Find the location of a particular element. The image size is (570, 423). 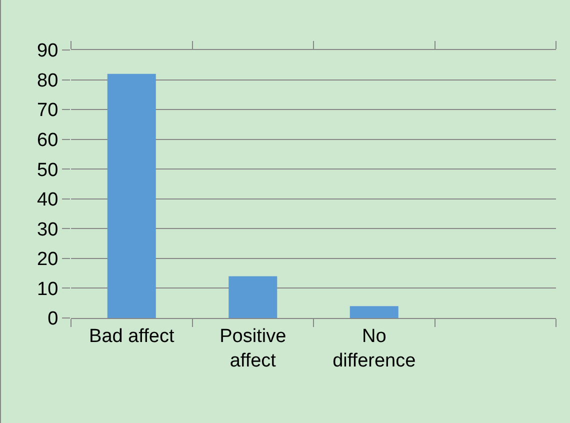

y-tick-label: 70 is located at coordinates (47, 111).